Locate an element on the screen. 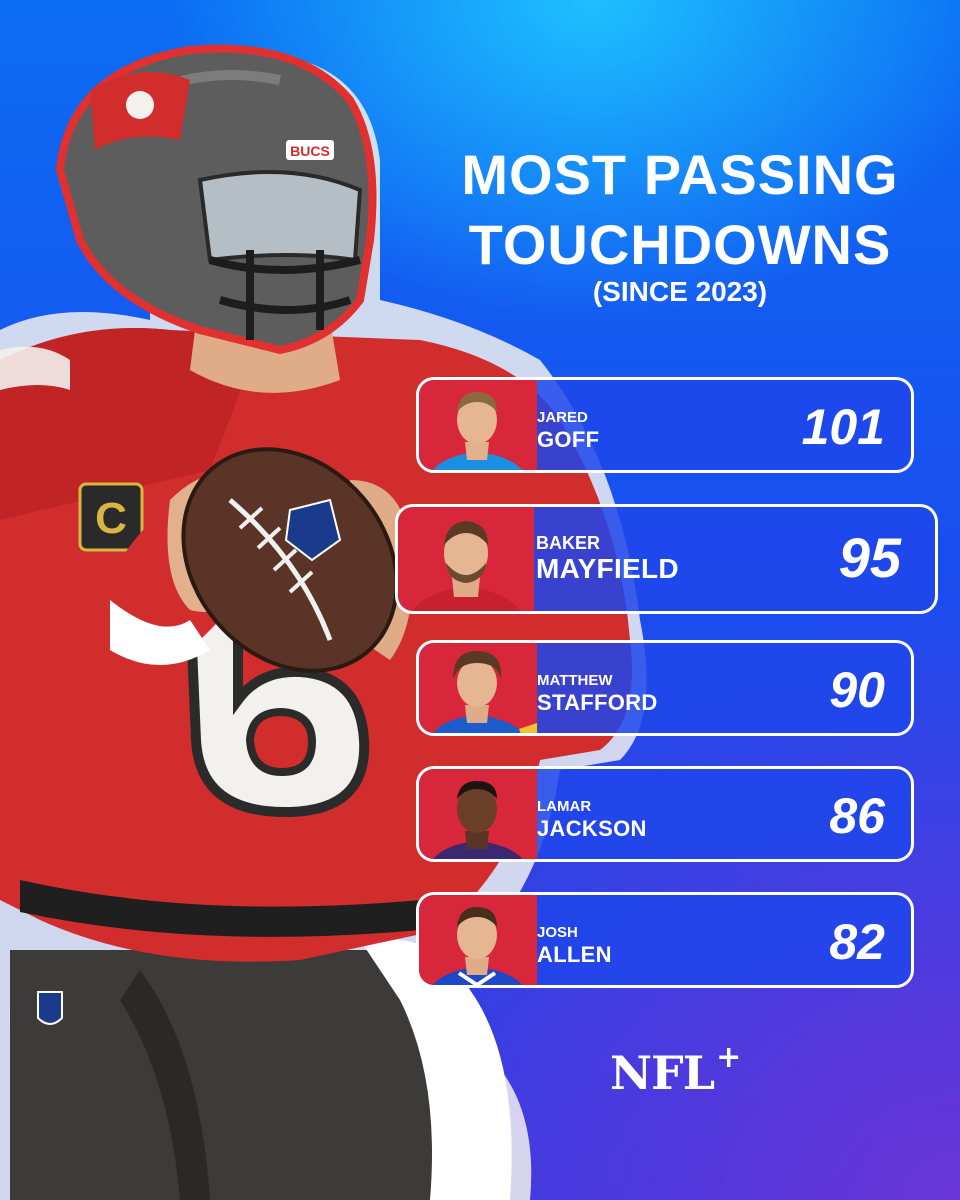 The image size is (960, 1200). touchdown-count: 86 is located at coordinates (857, 816).